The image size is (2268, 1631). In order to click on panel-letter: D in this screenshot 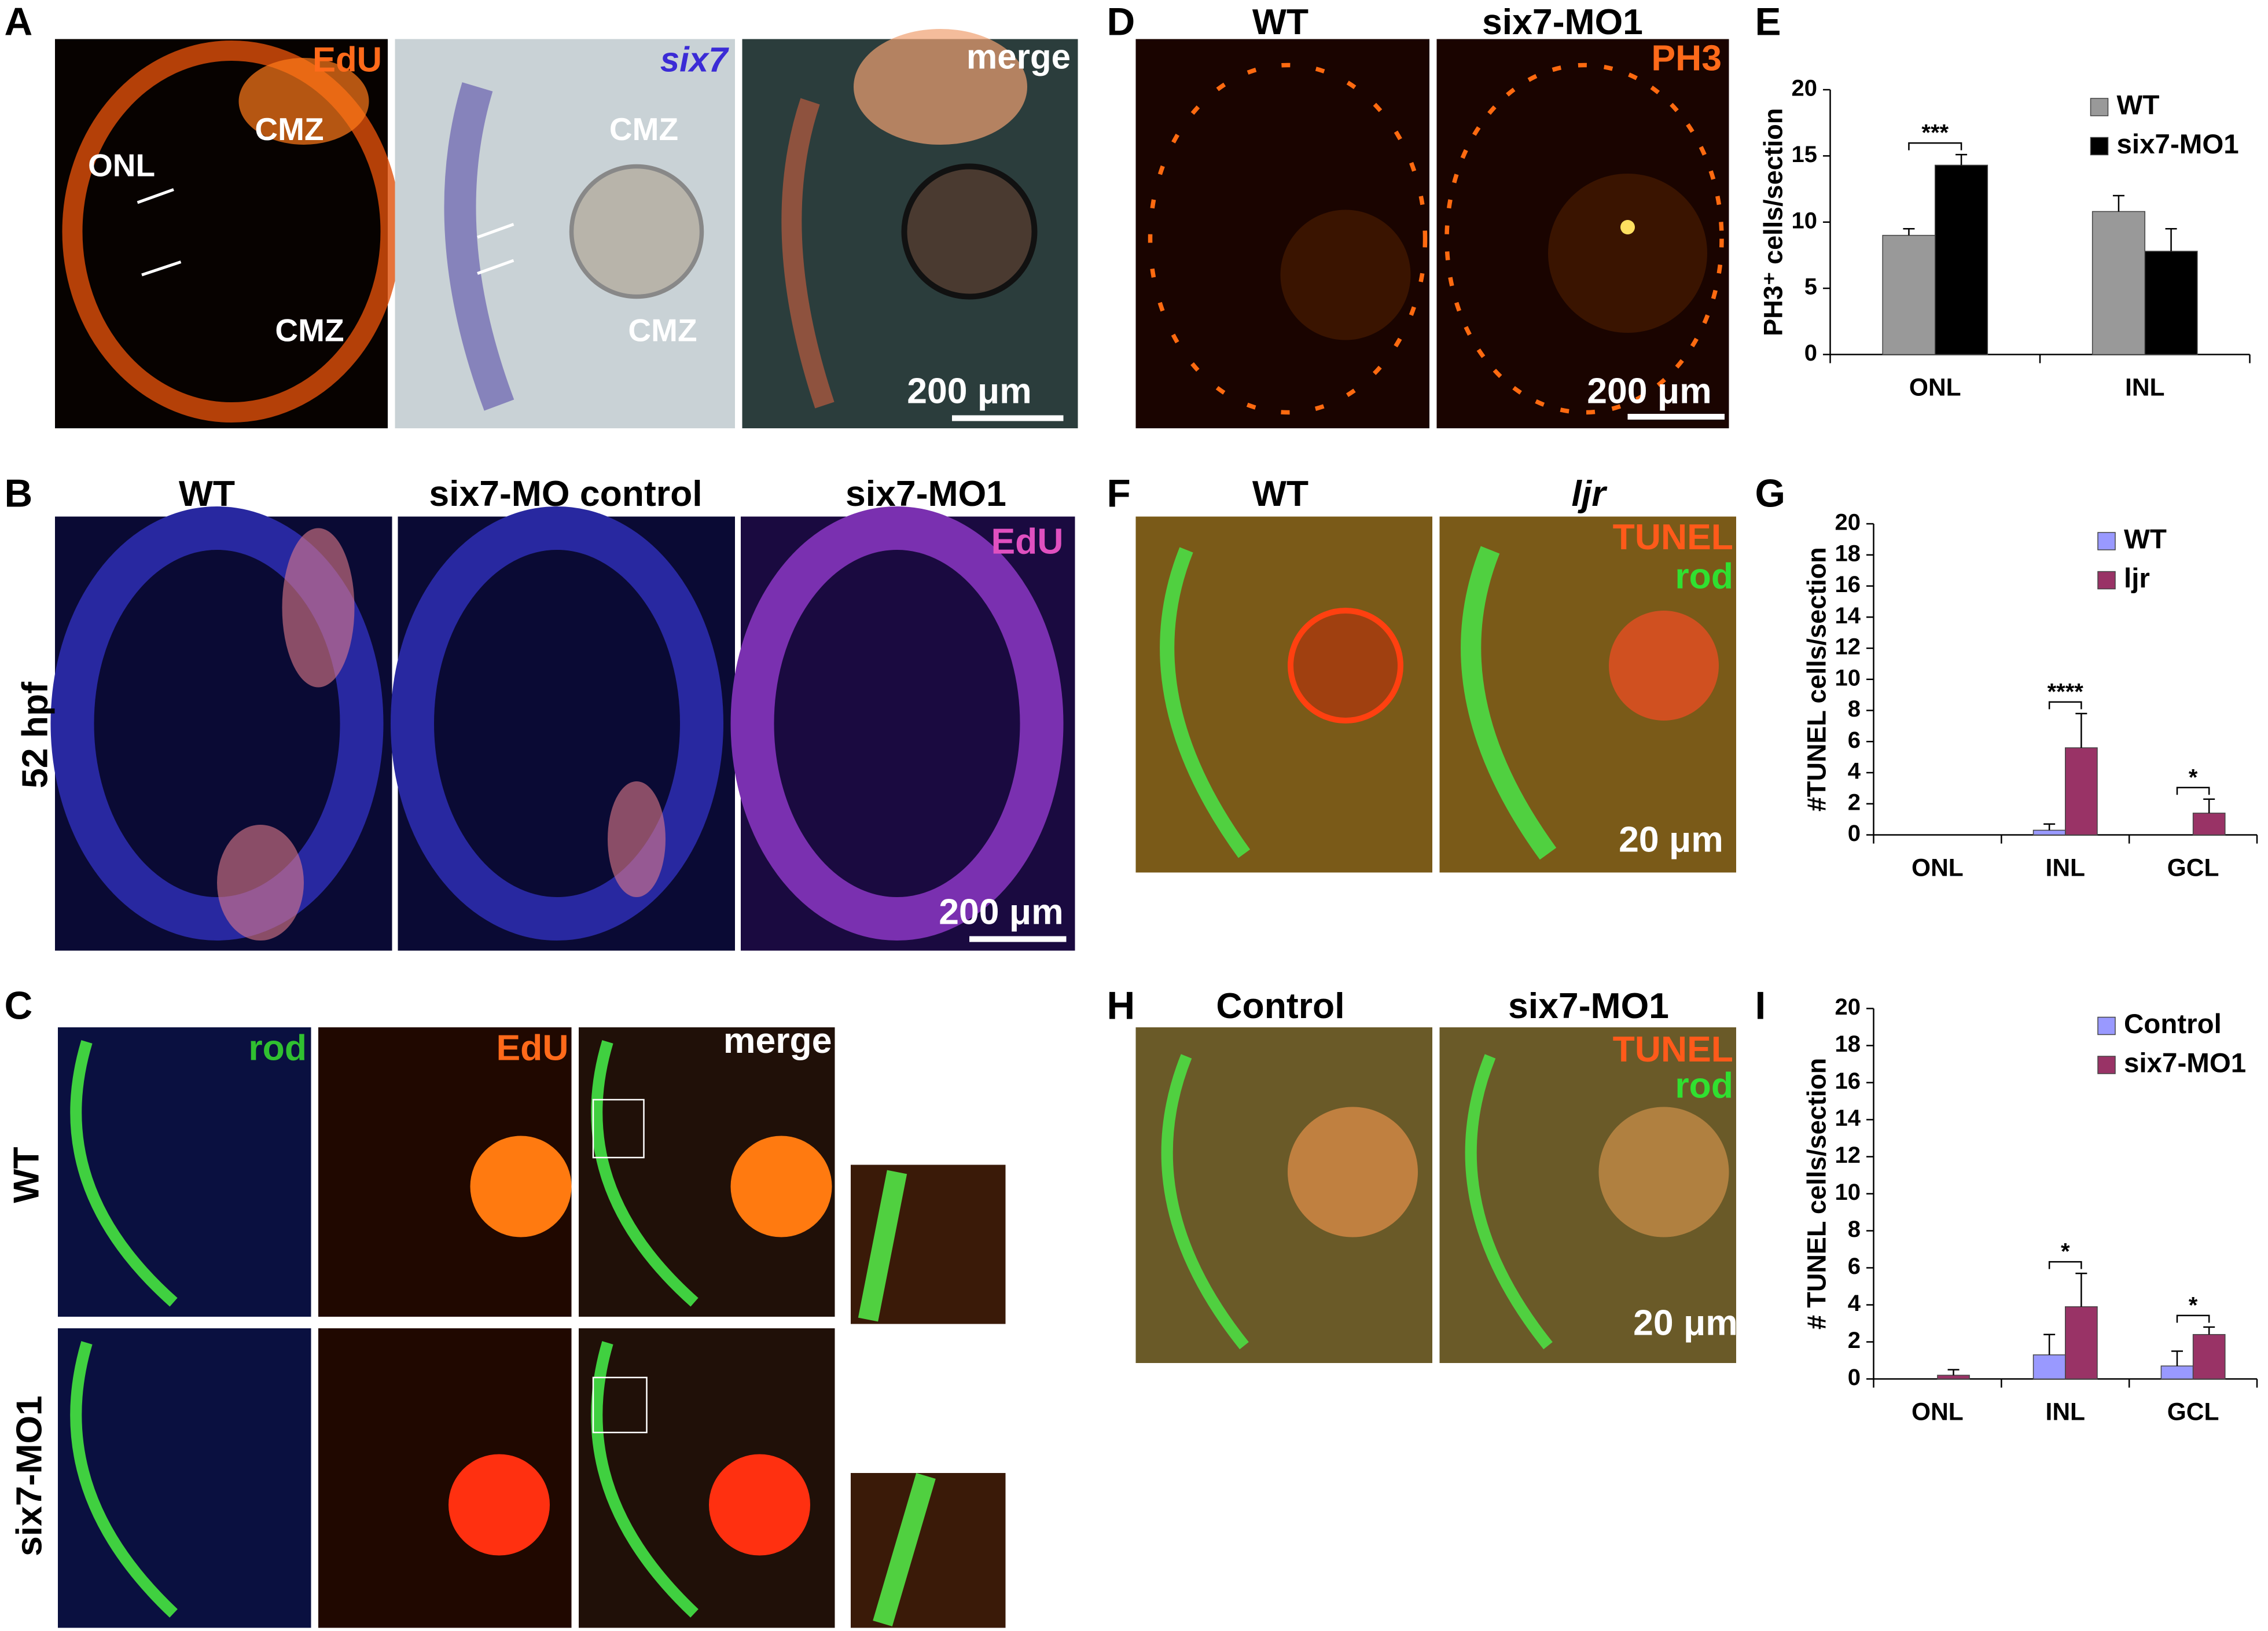, I will do `click(1121, 21)`.